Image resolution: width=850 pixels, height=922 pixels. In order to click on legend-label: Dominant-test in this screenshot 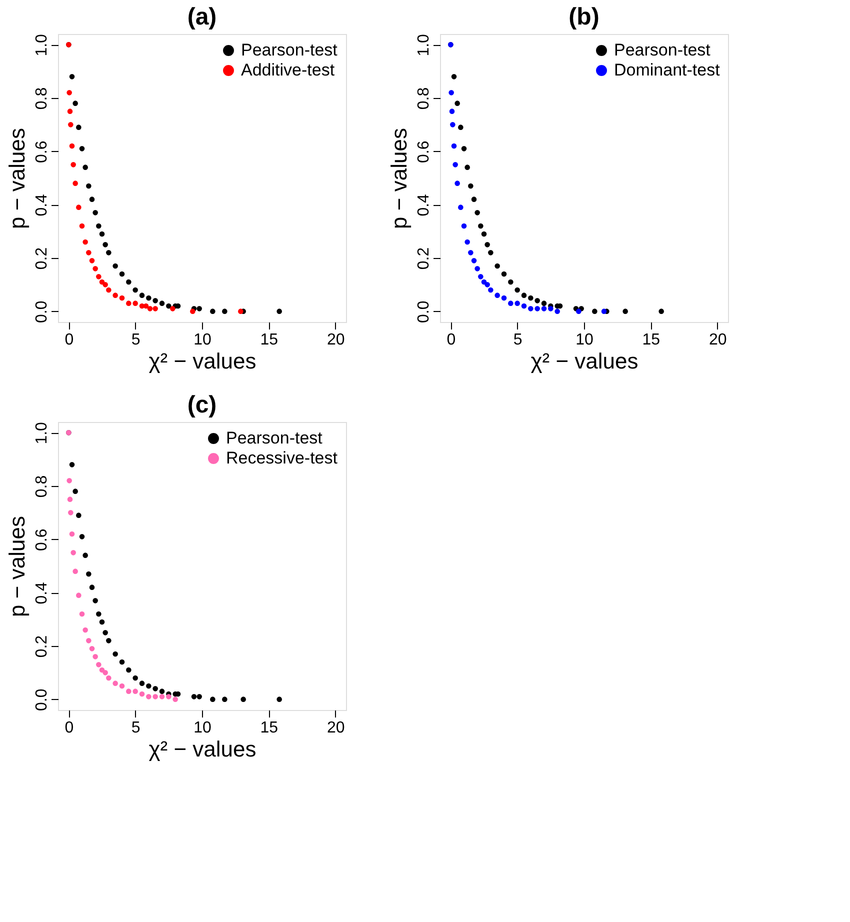, I will do `click(667, 70)`.